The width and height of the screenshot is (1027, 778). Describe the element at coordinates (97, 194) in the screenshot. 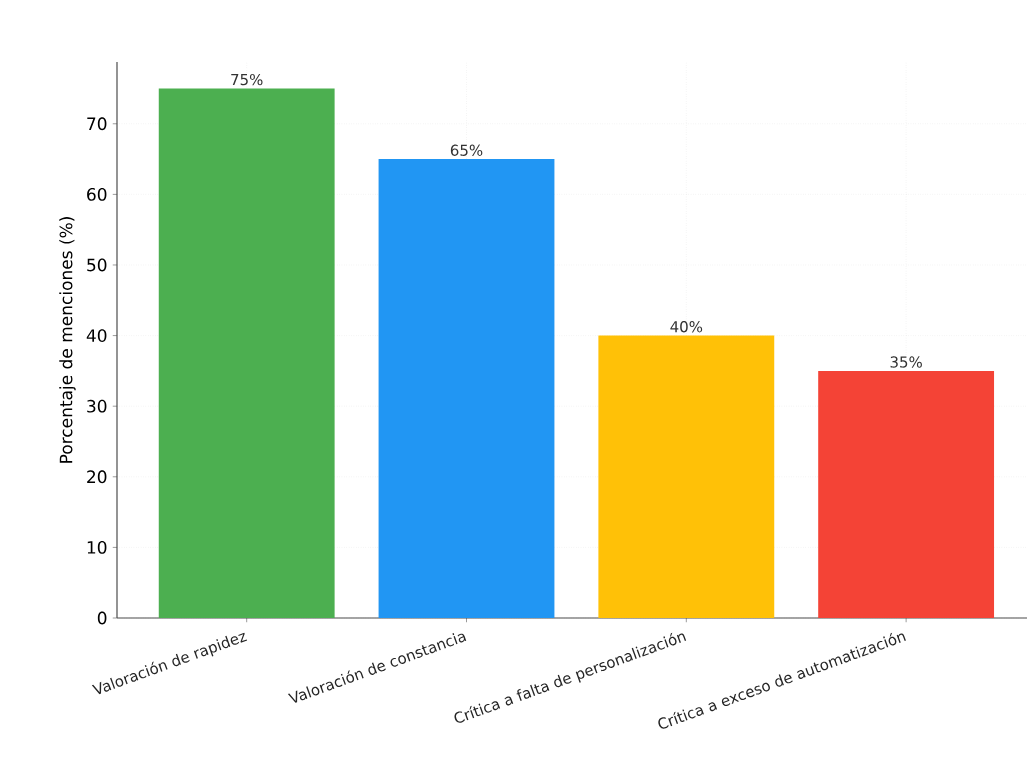

I see `y-tick-label: 60` at that location.